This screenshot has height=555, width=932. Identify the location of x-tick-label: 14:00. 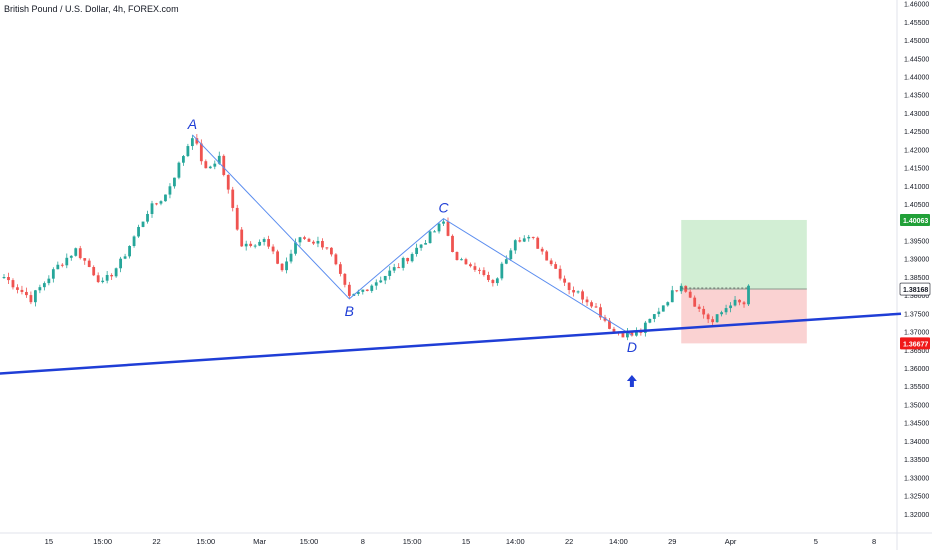
(618, 541).